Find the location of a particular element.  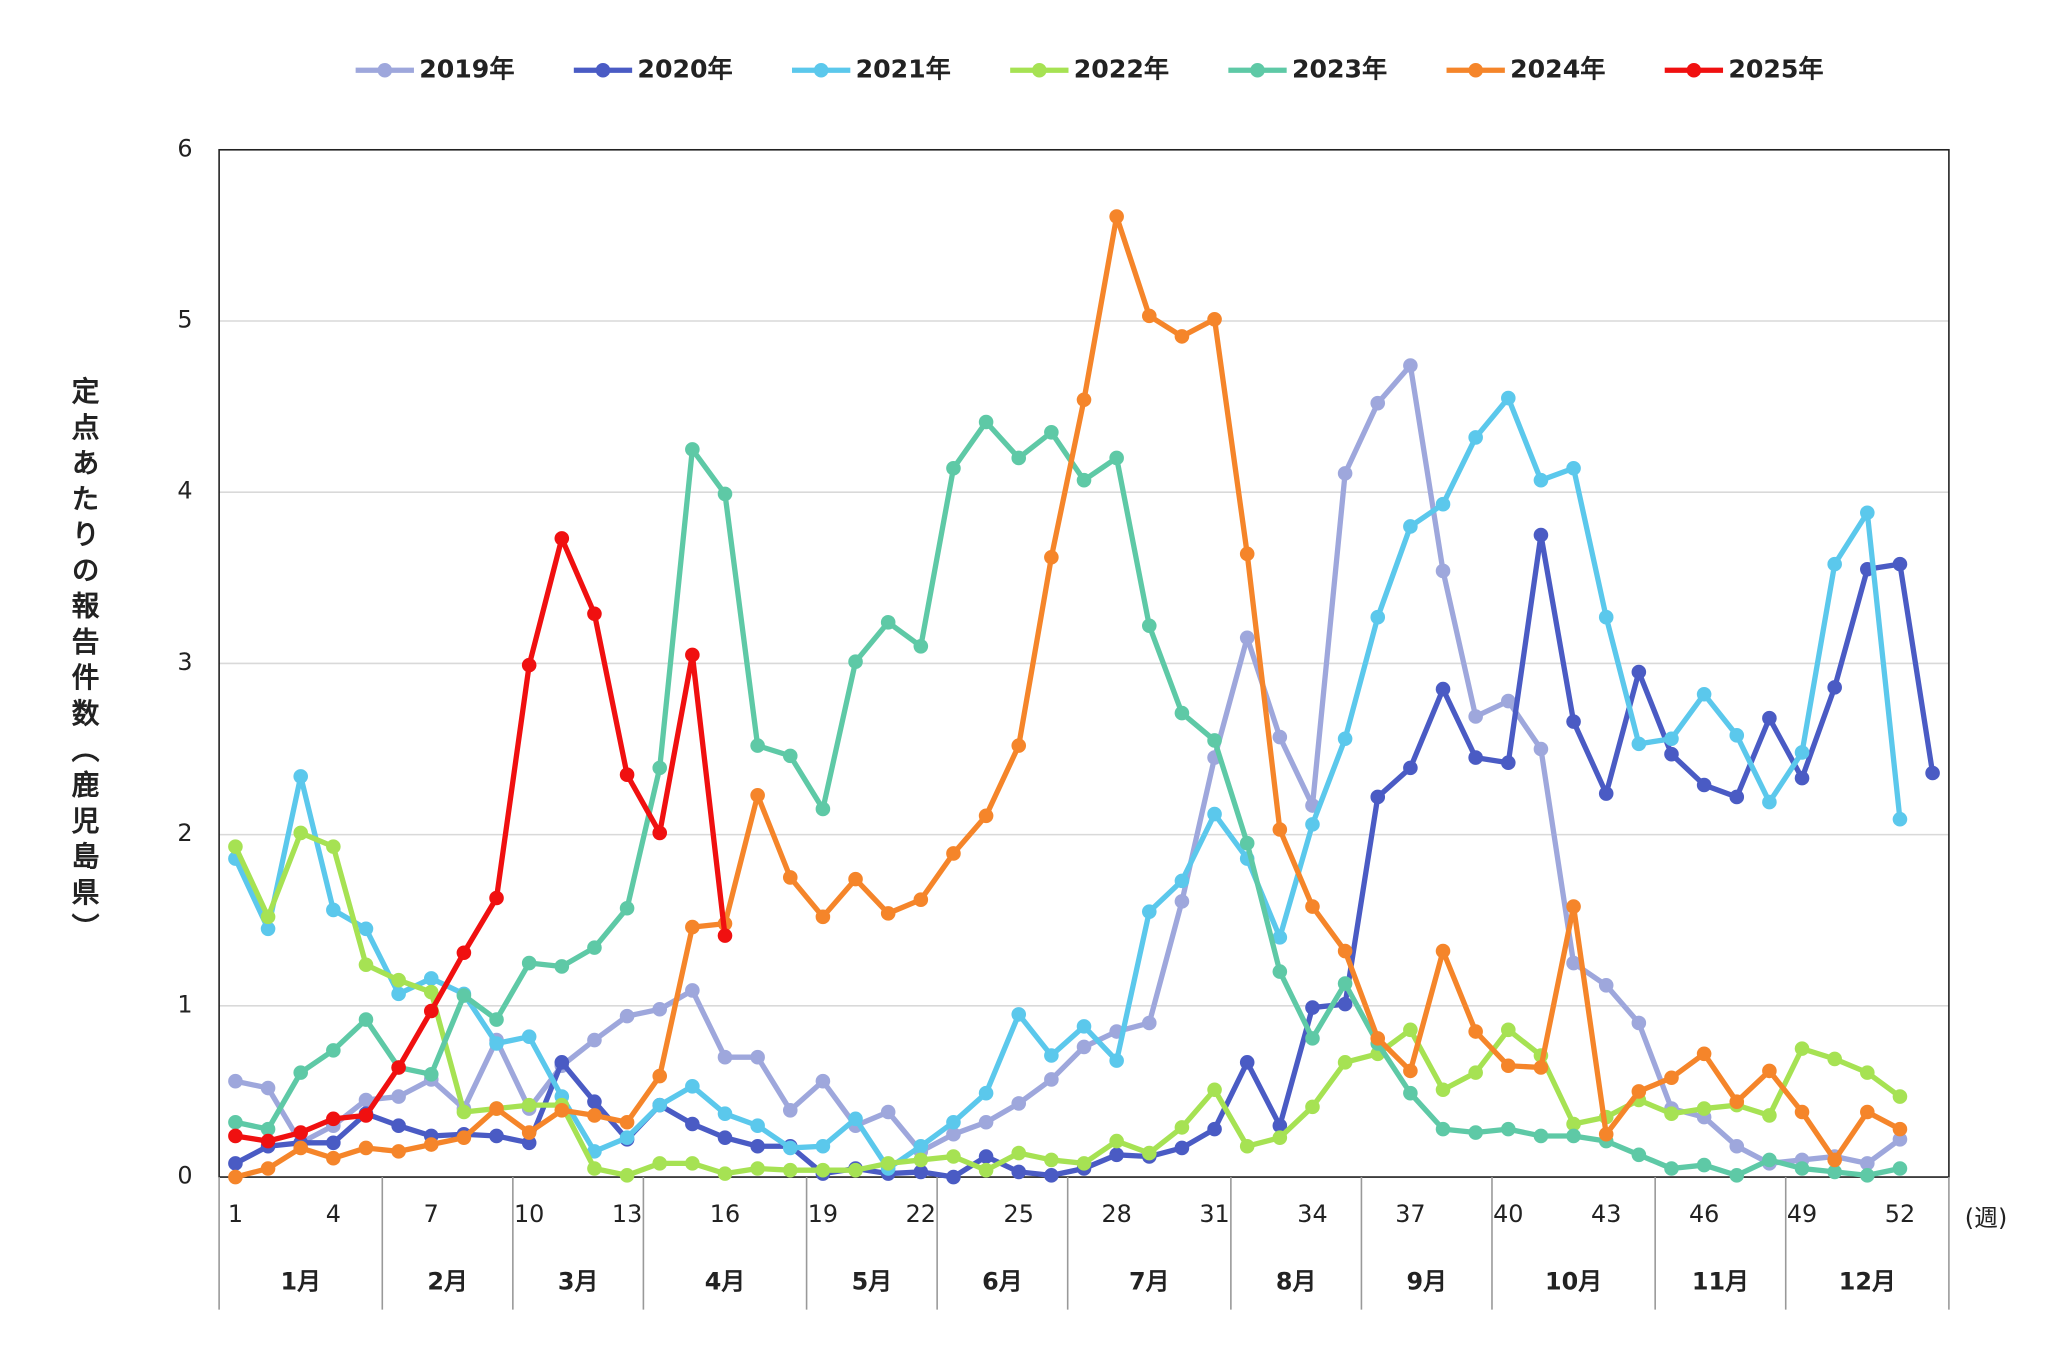

month-label: 3月 is located at coordinates (578, 1282).